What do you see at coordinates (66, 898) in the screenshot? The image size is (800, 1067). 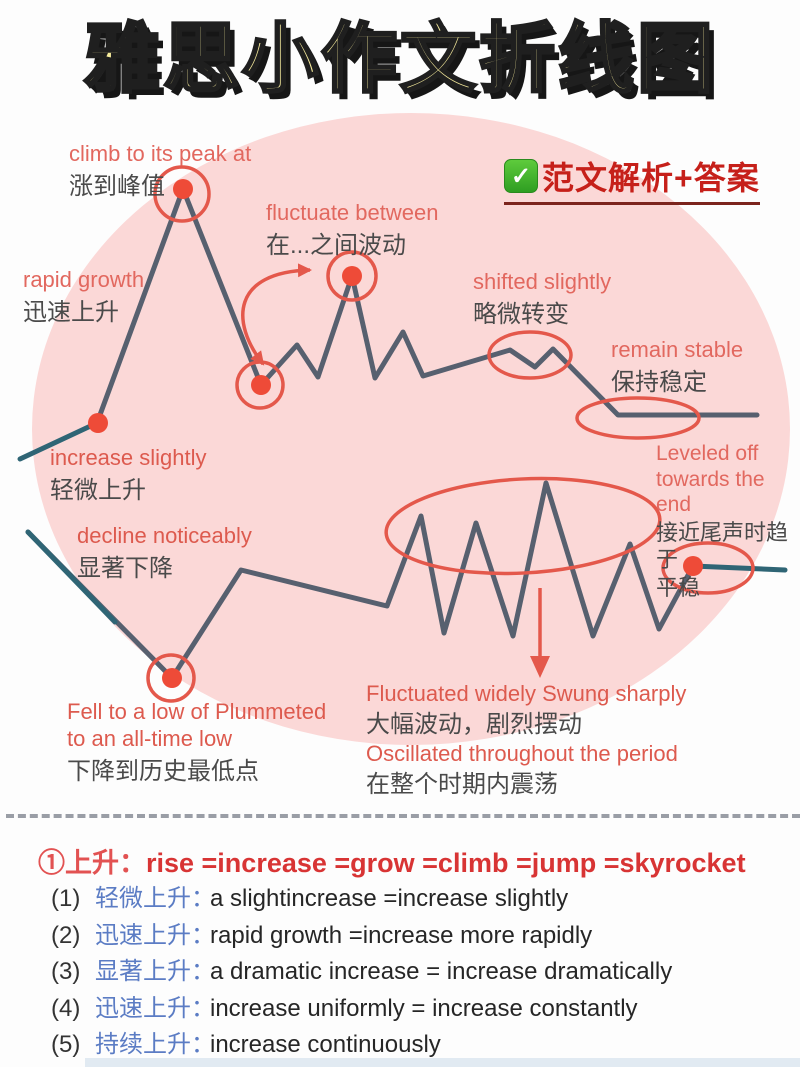 I see `vocab-item-number: (1)` at bounding box center [66, 898].